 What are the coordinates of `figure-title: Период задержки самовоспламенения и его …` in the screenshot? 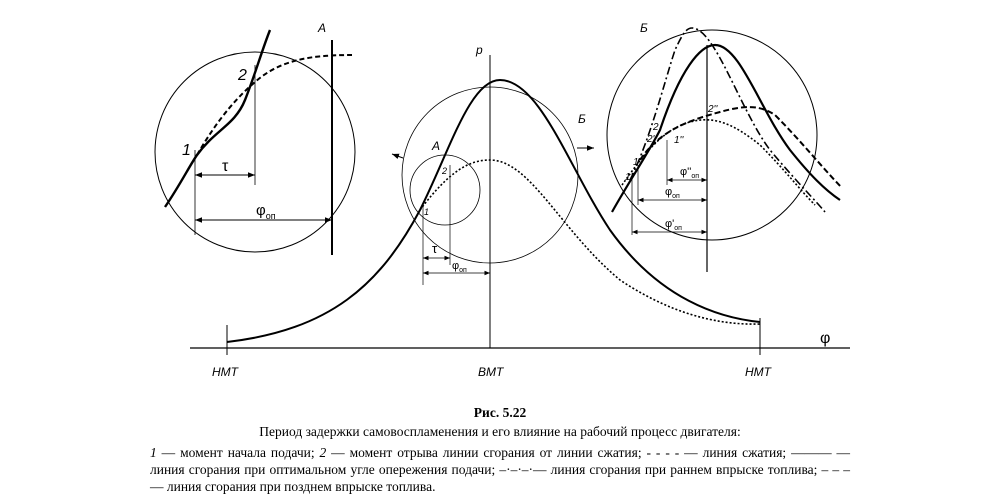 It's located at (500, 431).